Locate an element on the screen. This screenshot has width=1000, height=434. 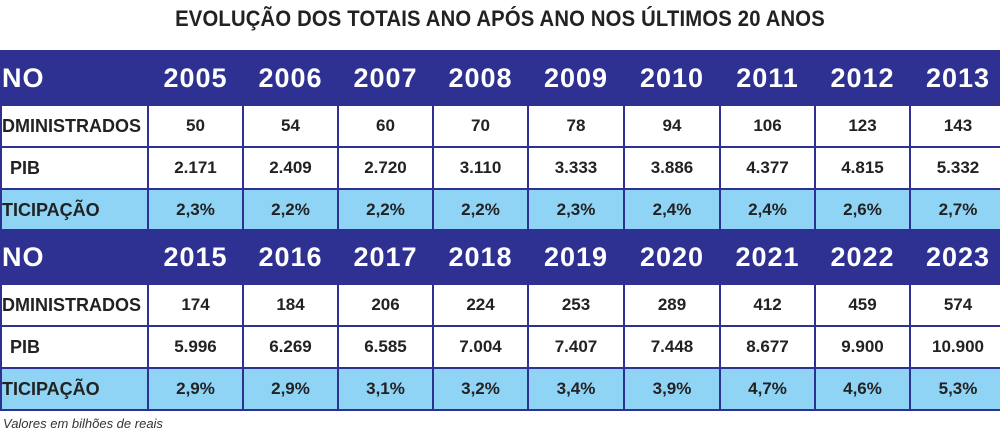
year-cell: 2005 is located at coordinates (195, 78).